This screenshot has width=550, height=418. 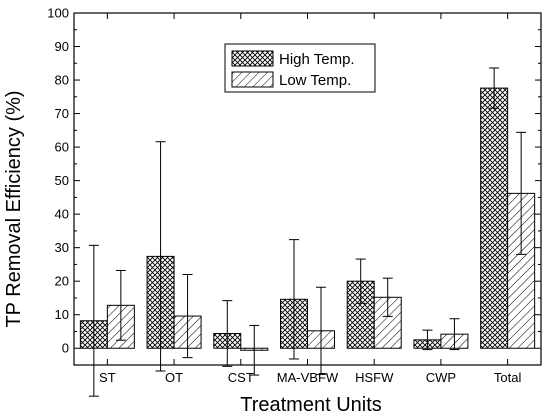 I want to click on error-bar-low-temp-ma-vbfw, so click(x=321, y=330).